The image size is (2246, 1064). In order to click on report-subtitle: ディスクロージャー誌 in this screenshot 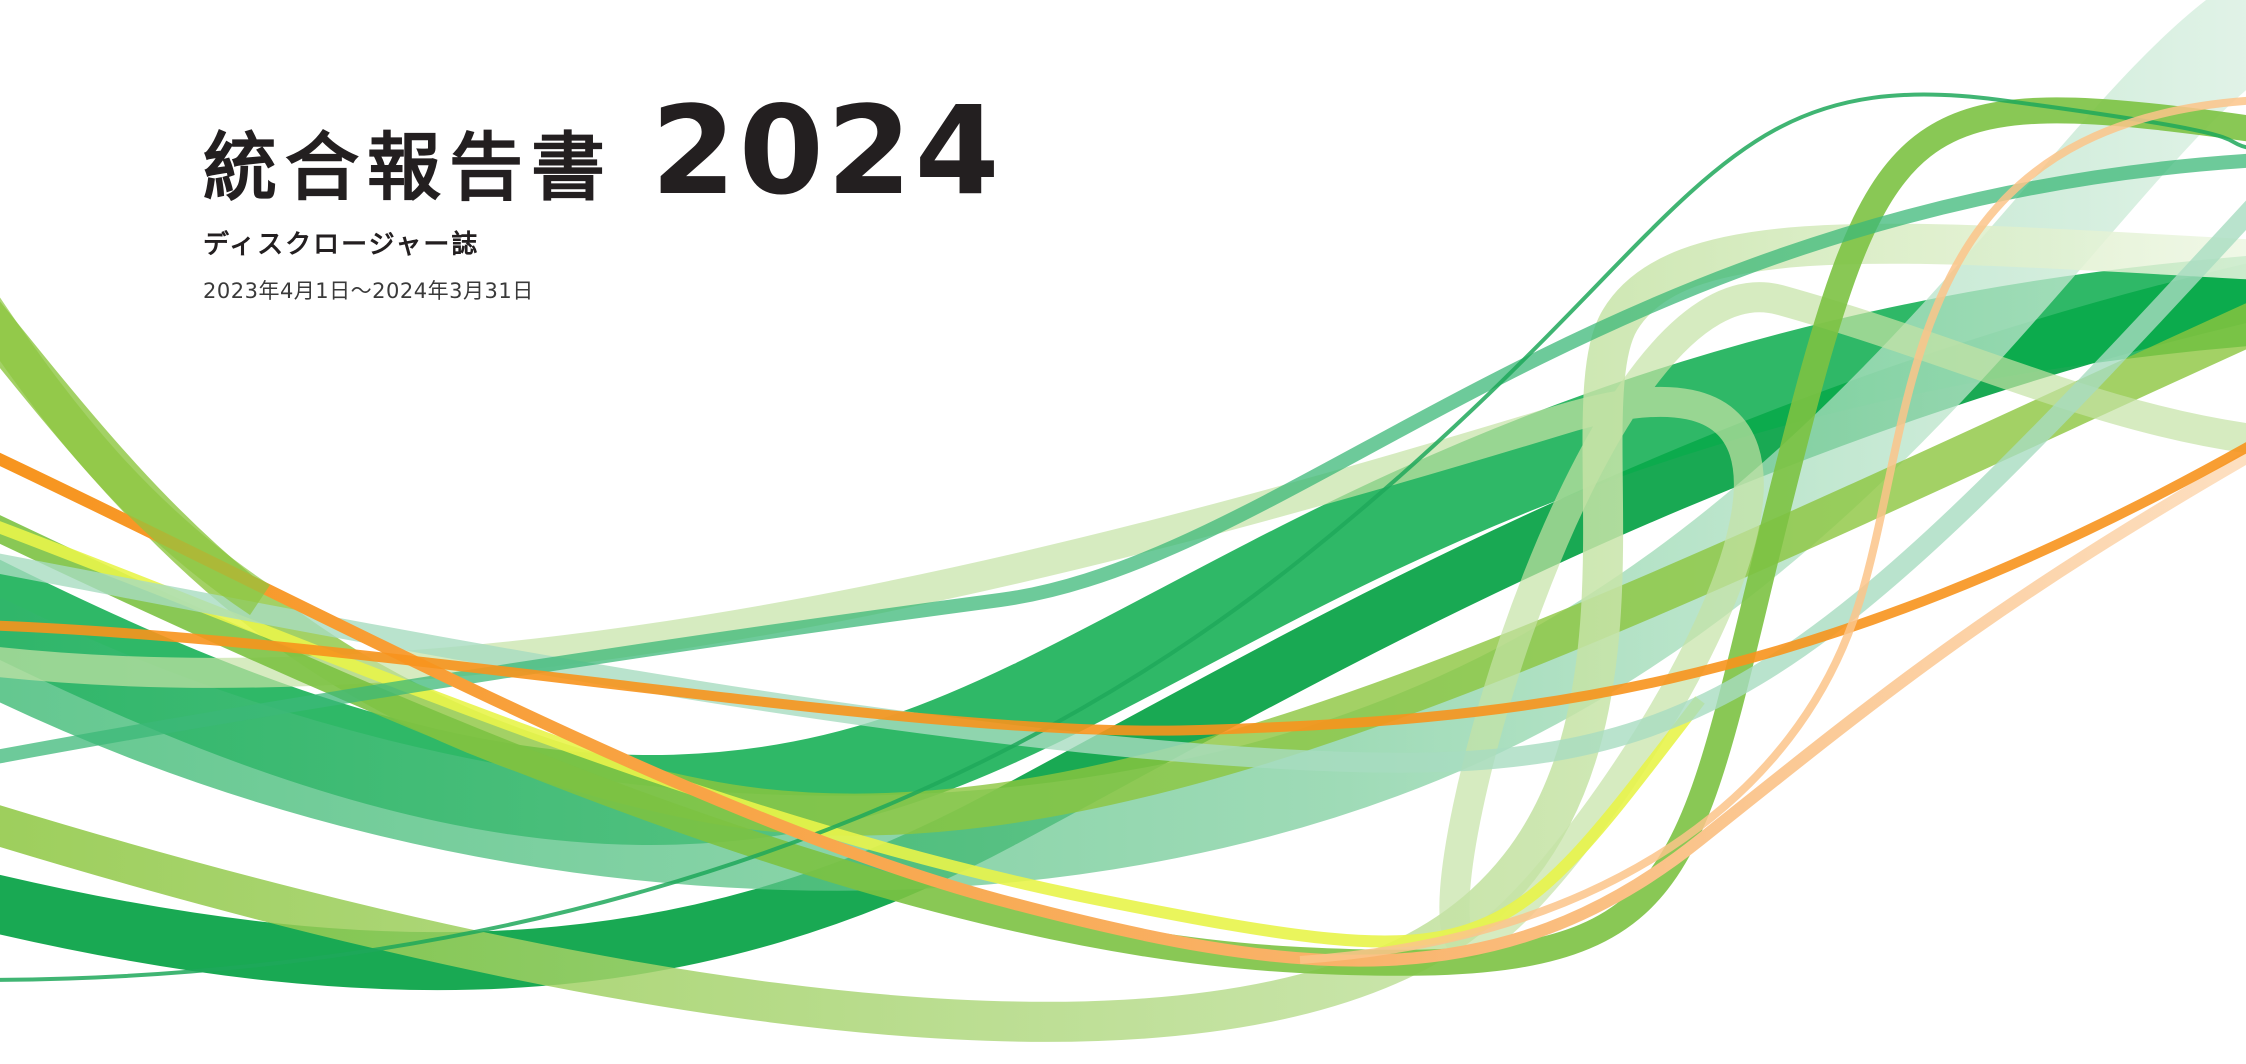, I will do `click(341, 245)`.